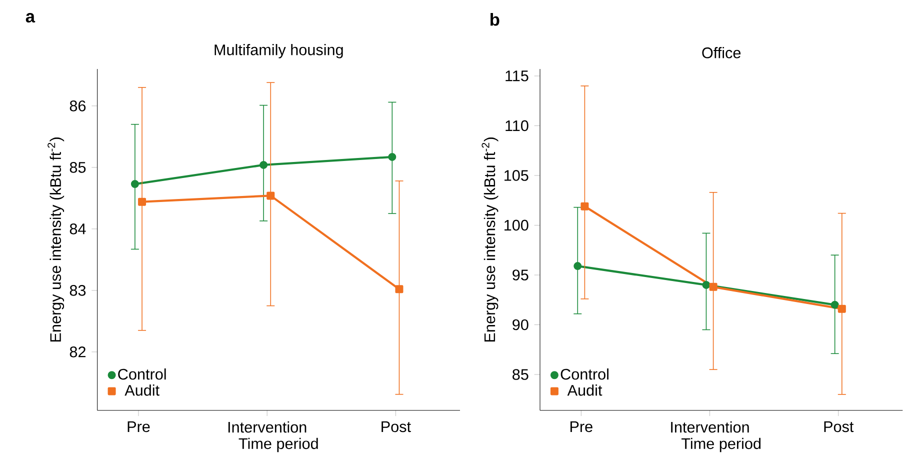  I want to click on y-tick-label: 115, so click(517, 76).